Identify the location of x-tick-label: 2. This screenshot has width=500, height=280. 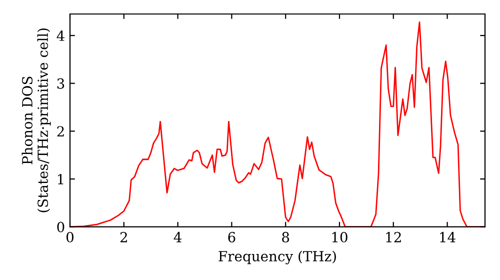
(123, 237).